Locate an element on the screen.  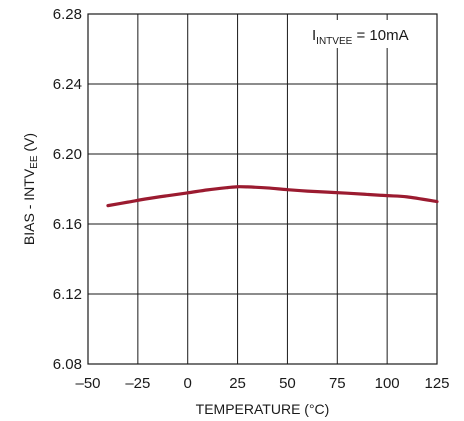
series-line is located at coordinates (272, 196).